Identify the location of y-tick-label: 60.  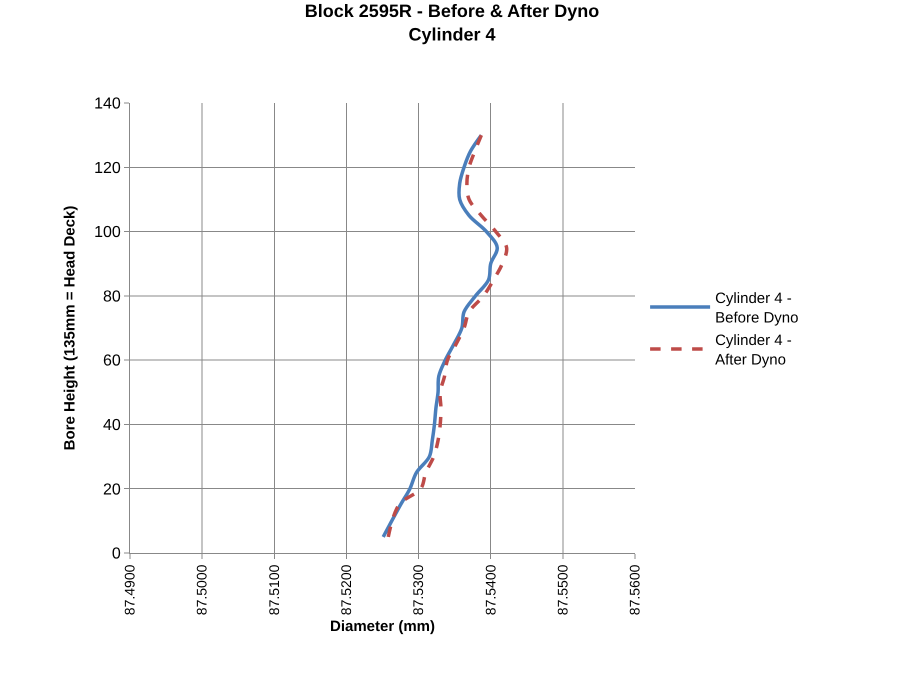
(112, 361).